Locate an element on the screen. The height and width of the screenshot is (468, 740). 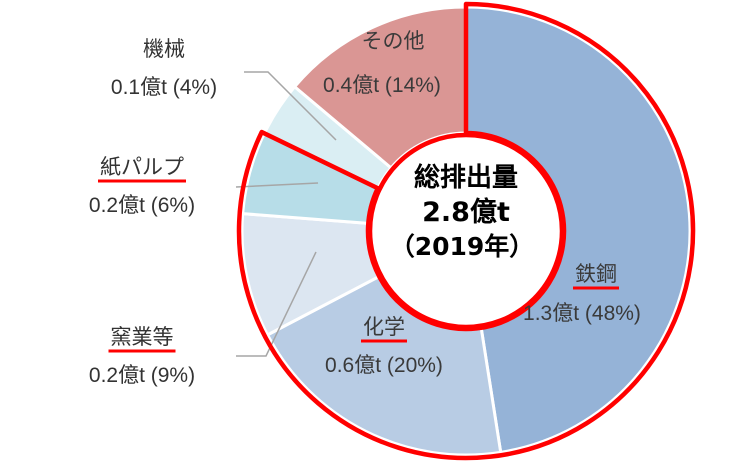
center-label-title: 総排出量 is located at coordinates (466, 177).